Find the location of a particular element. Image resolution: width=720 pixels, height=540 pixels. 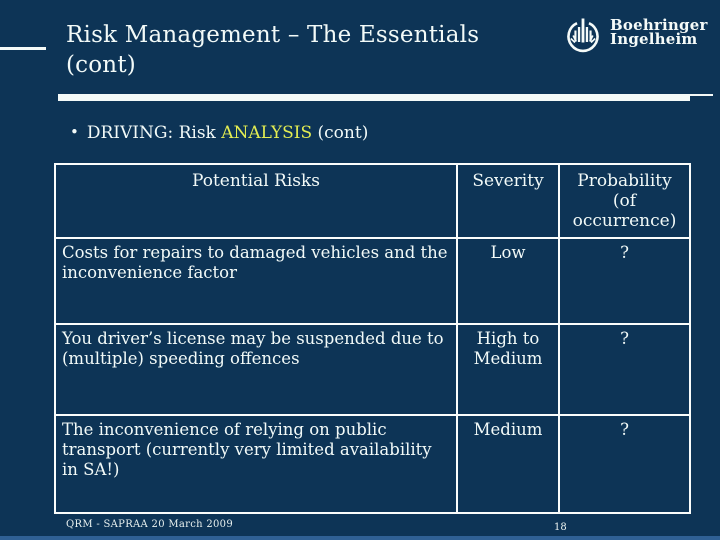

boehringer-emblem-icon is located at coordinates (583, 35).